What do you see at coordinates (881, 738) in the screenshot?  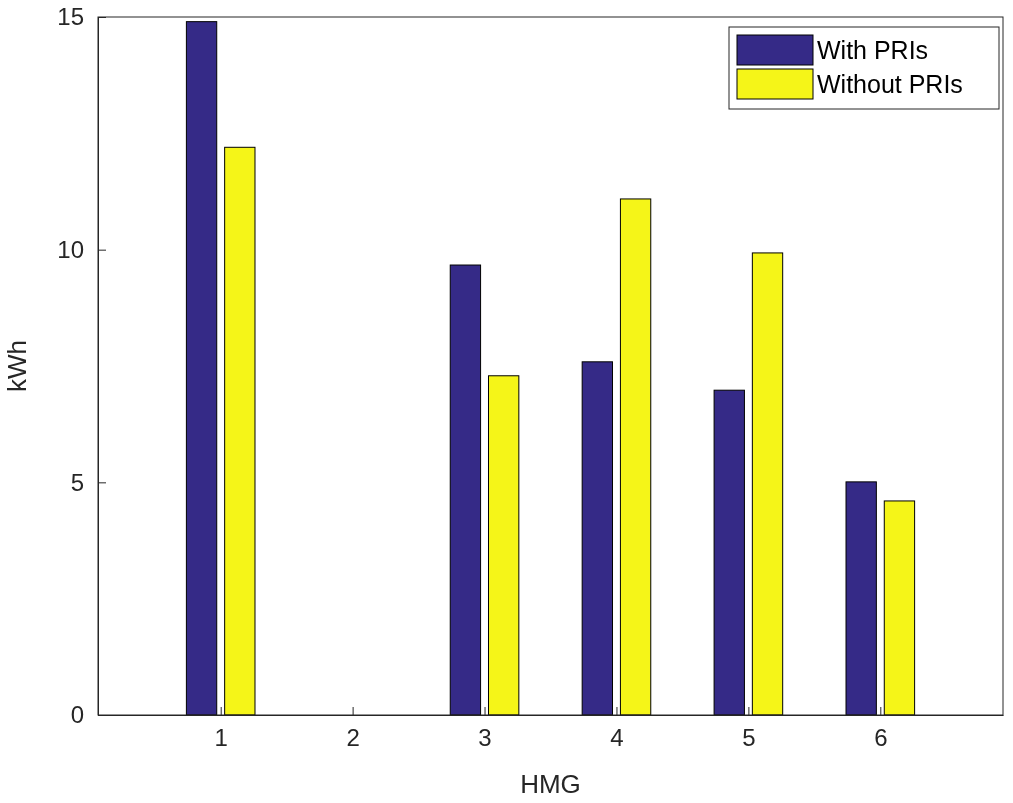 I see `x-tick-label: 6` at bounding box center [881, 738].